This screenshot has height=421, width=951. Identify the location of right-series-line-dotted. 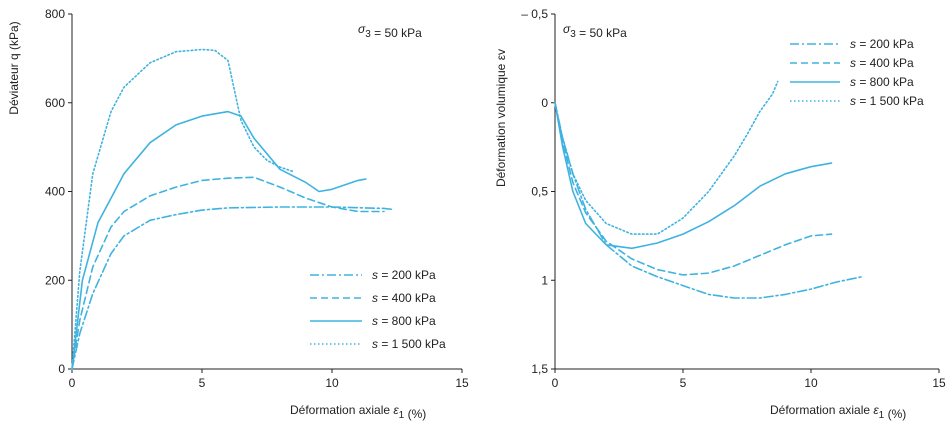
(666, 157).